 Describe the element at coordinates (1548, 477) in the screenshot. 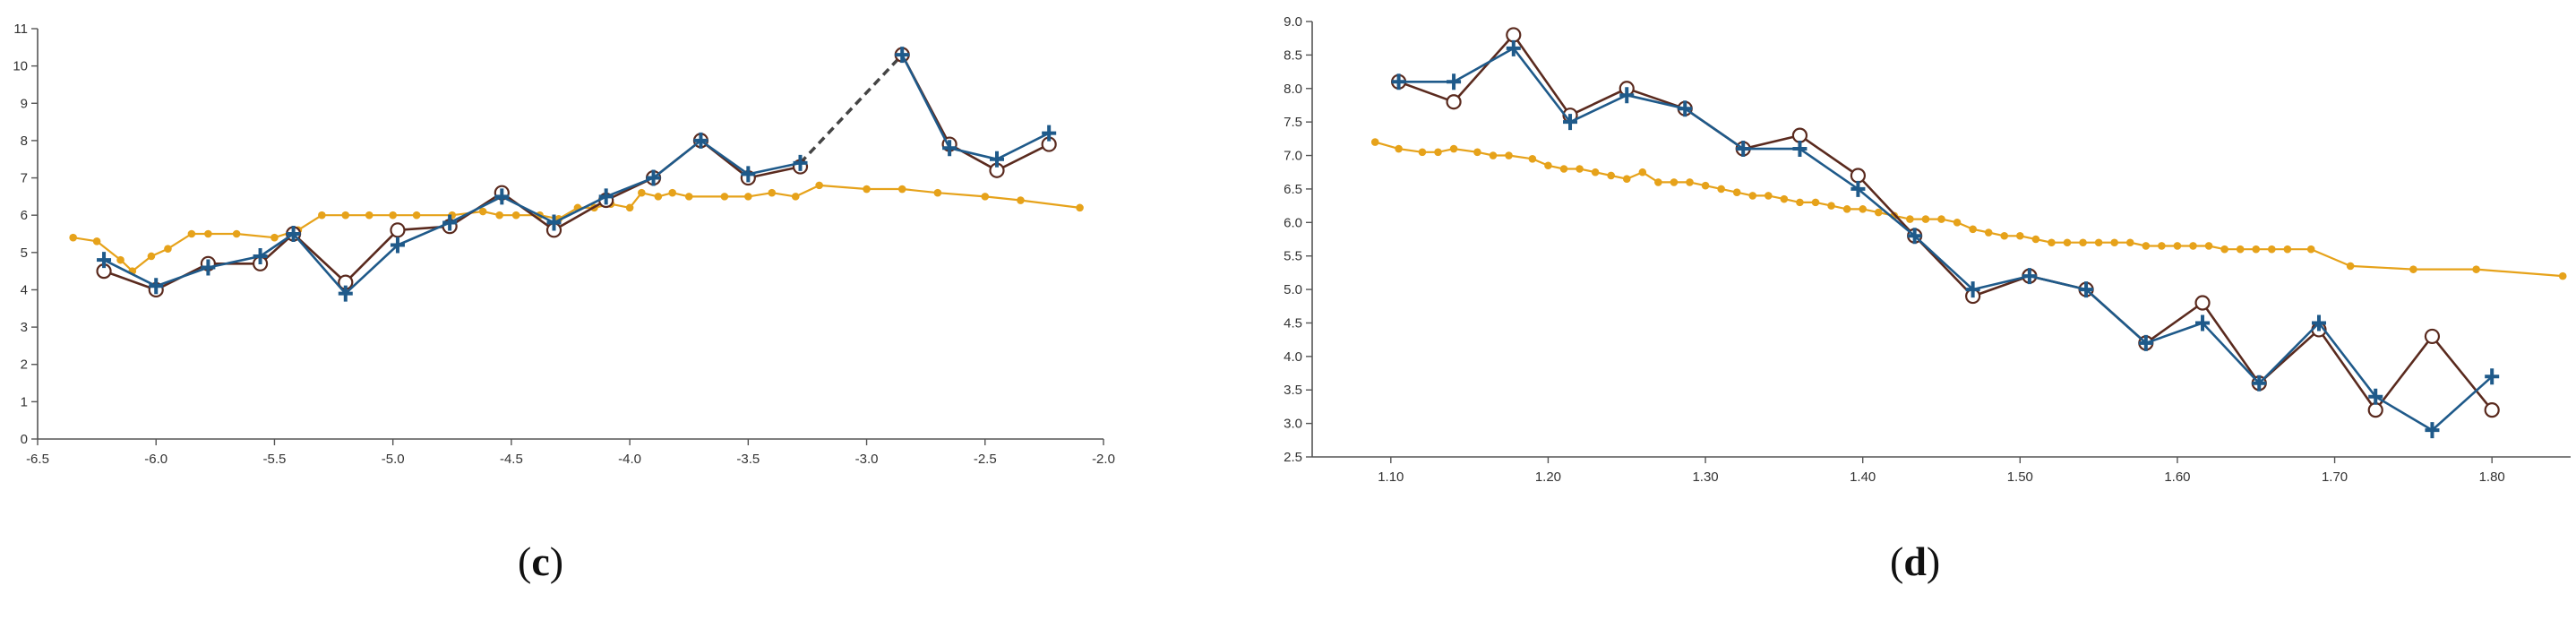

I see `chart-d-x-tick-label: 1.20` at that location.